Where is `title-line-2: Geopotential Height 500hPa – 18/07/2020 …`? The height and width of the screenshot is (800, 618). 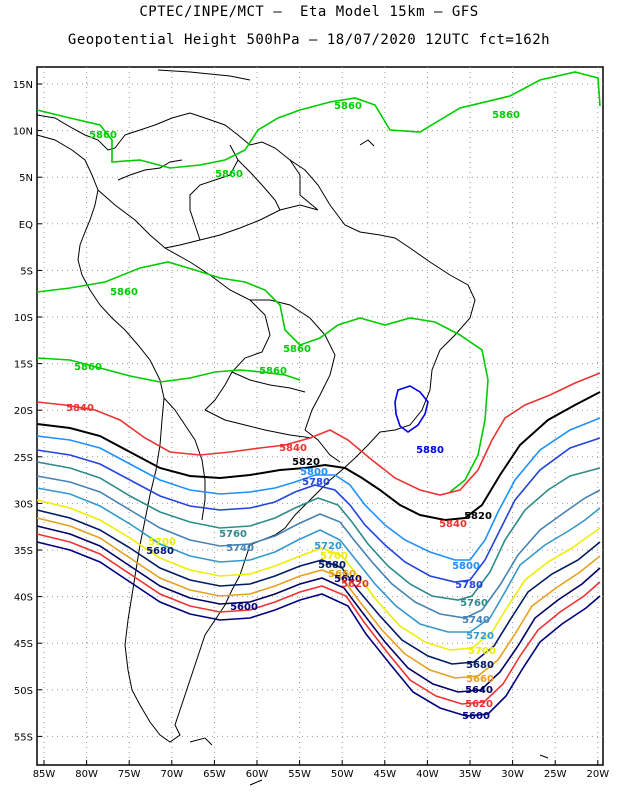
title-line-2: Geopotential Height 500hPa – 18/07/2020 … is located at coordinates (309, 40).